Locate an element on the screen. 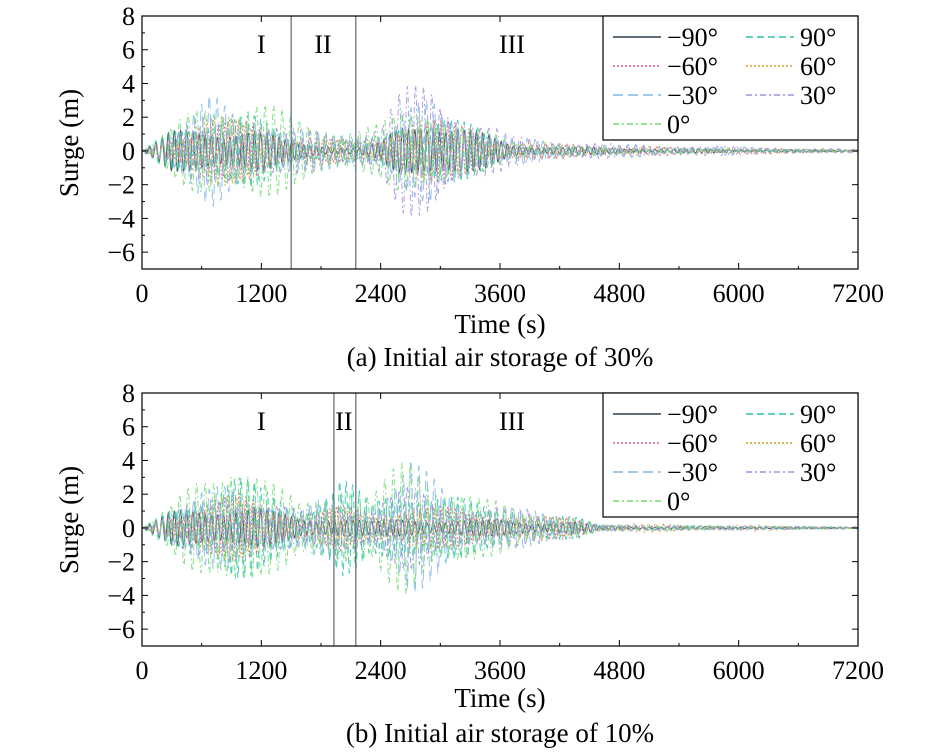 The image size is (946, 754). panel-b-series-group is located at coordinates (500, 528).